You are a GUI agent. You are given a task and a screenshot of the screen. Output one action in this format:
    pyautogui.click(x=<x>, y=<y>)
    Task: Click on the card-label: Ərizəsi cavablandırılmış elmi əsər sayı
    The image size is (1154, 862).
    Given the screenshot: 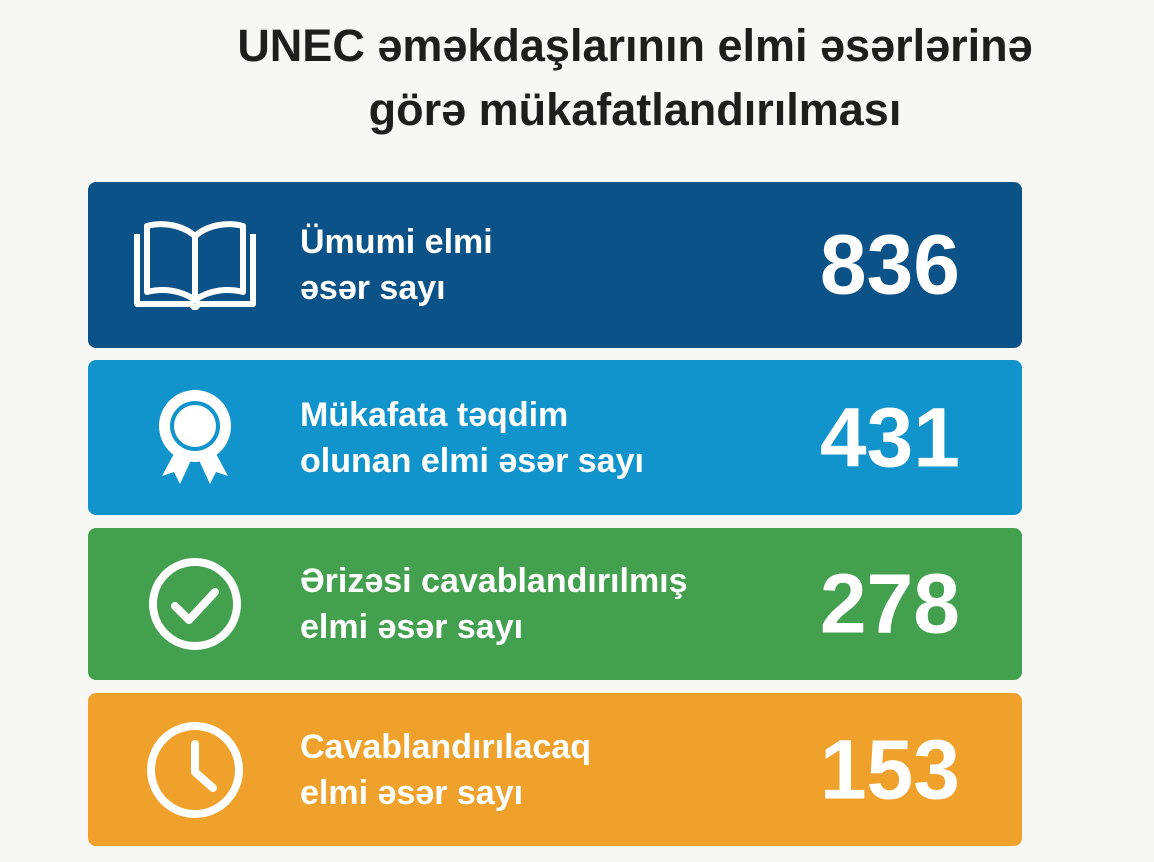 What is the action you would take?
    pyautogui.click(x=494, y=604)
    